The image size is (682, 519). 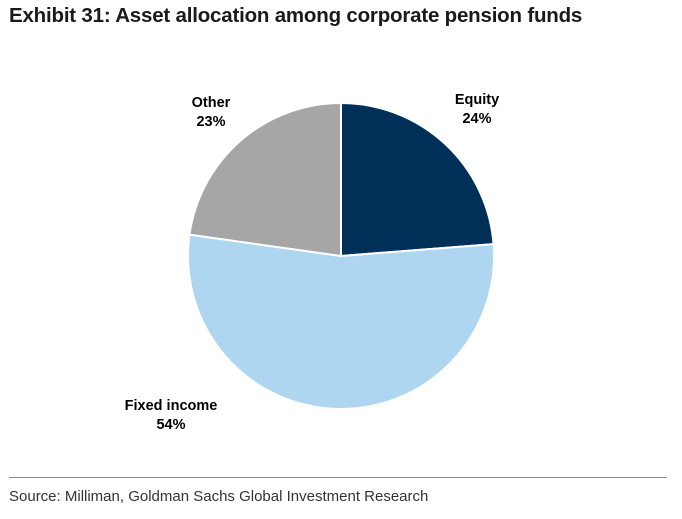 What do you see at coordinates (417, 179) in the screenshot?
I see `pie-slice-equity` at bounding box center [417, 179].